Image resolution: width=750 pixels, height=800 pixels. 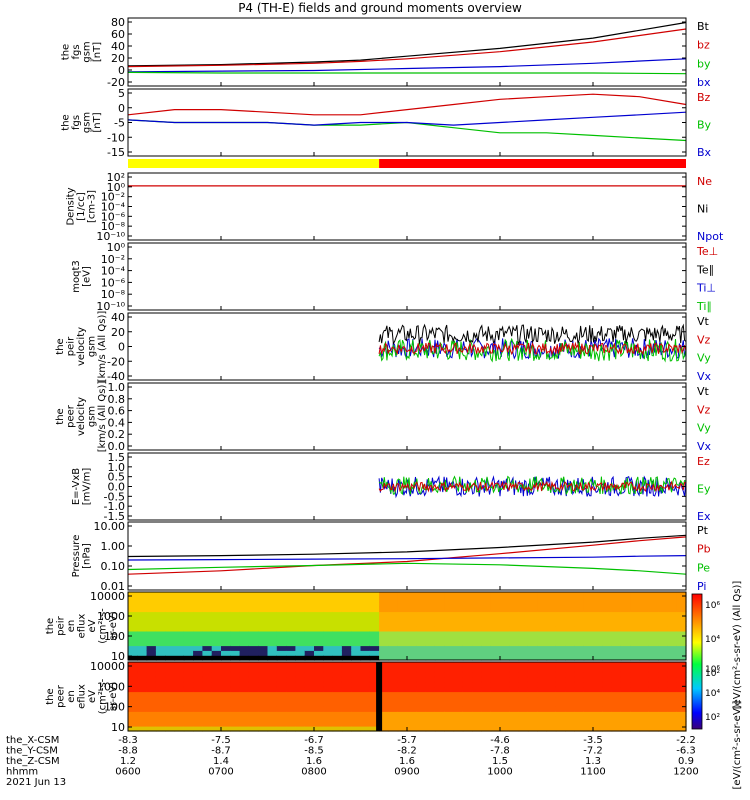 I want to click on series-line-Bx, so click(x=407, y=118).